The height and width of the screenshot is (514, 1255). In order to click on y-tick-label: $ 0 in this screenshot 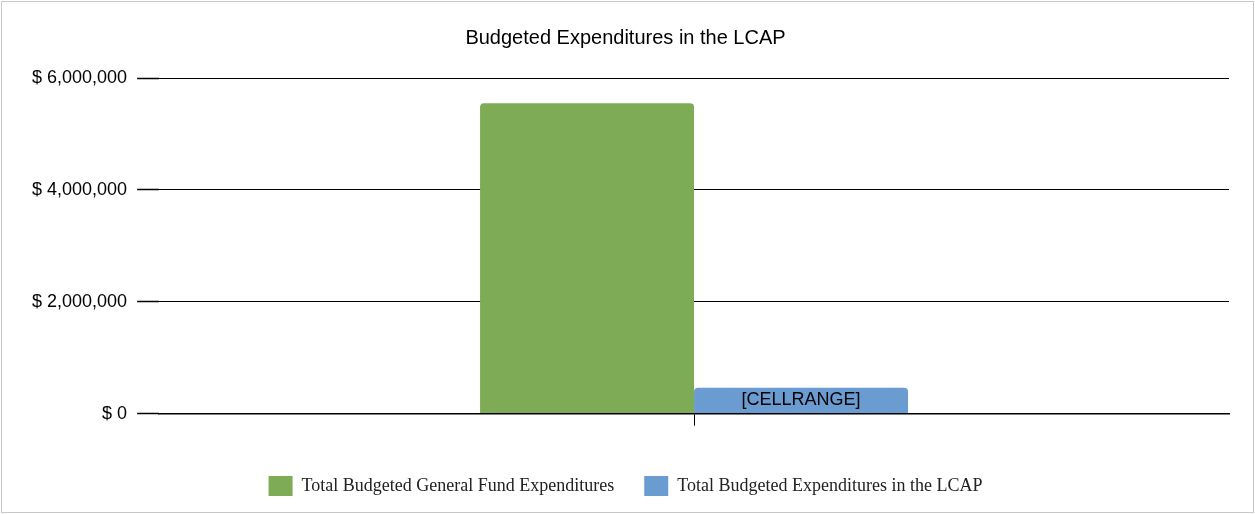, I will do `click(115, 412)`.